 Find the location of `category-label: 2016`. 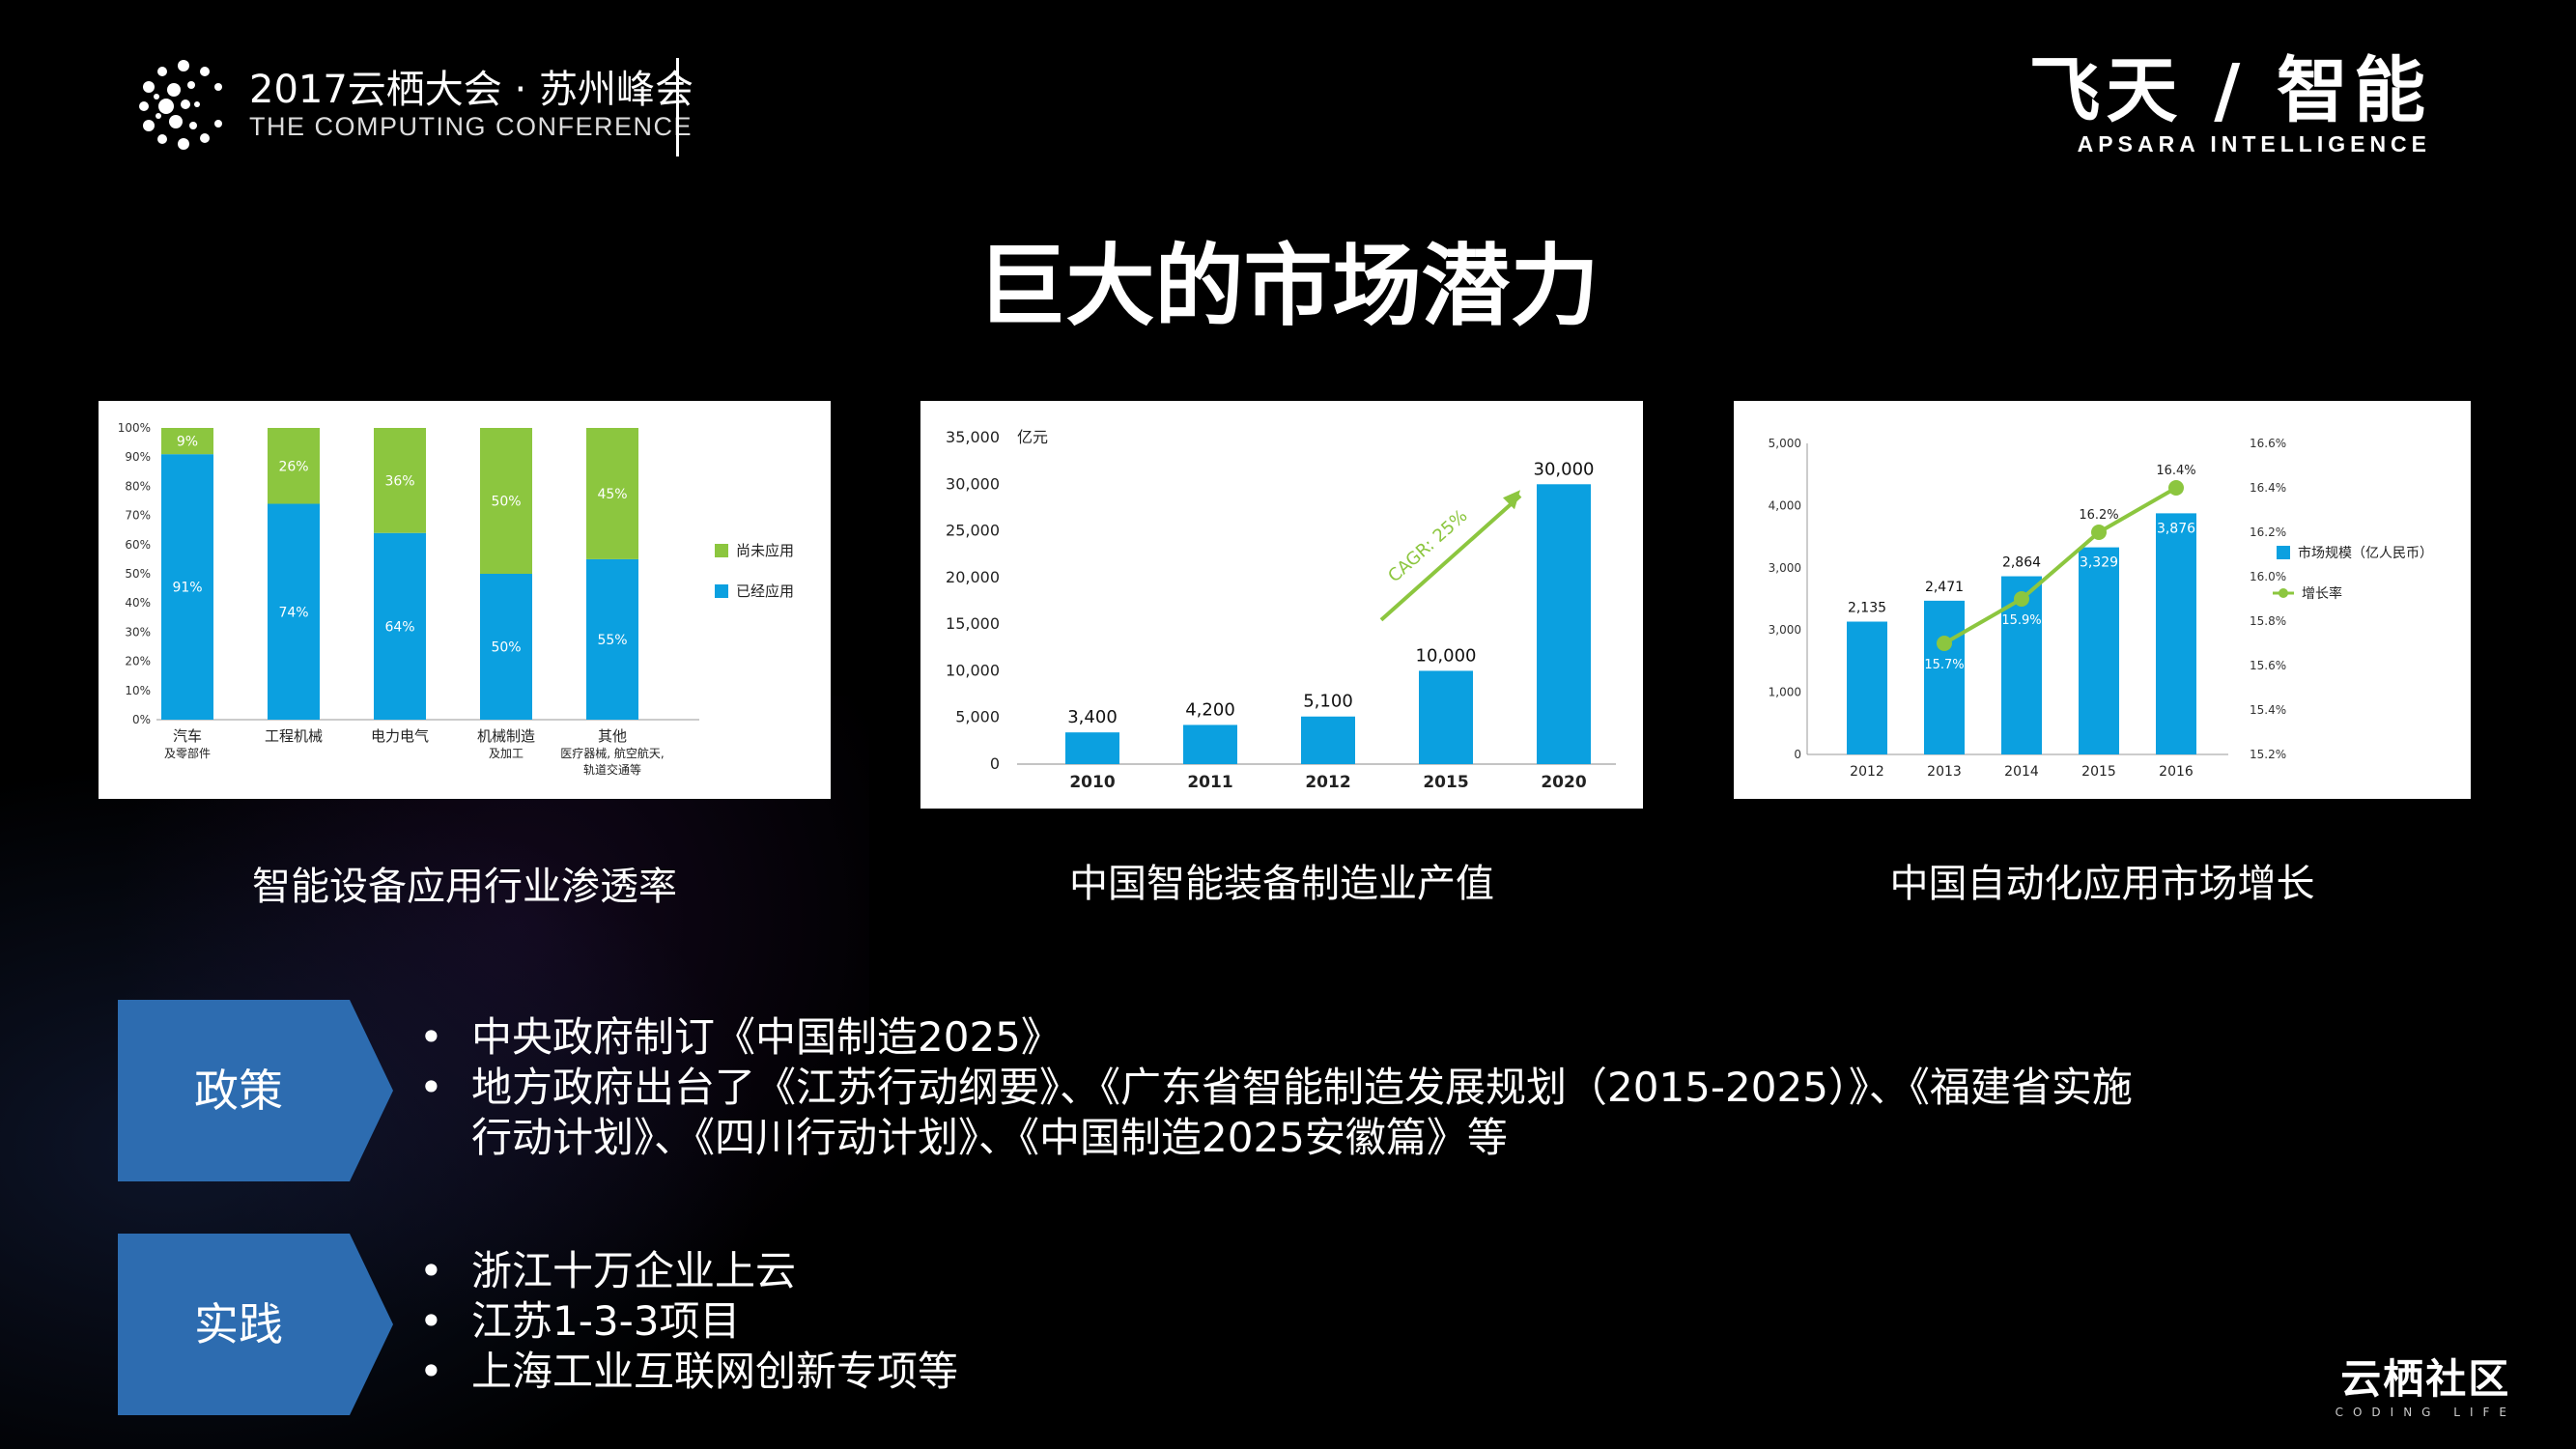

category-label: 2016 is located at coordinates (2176, 772).